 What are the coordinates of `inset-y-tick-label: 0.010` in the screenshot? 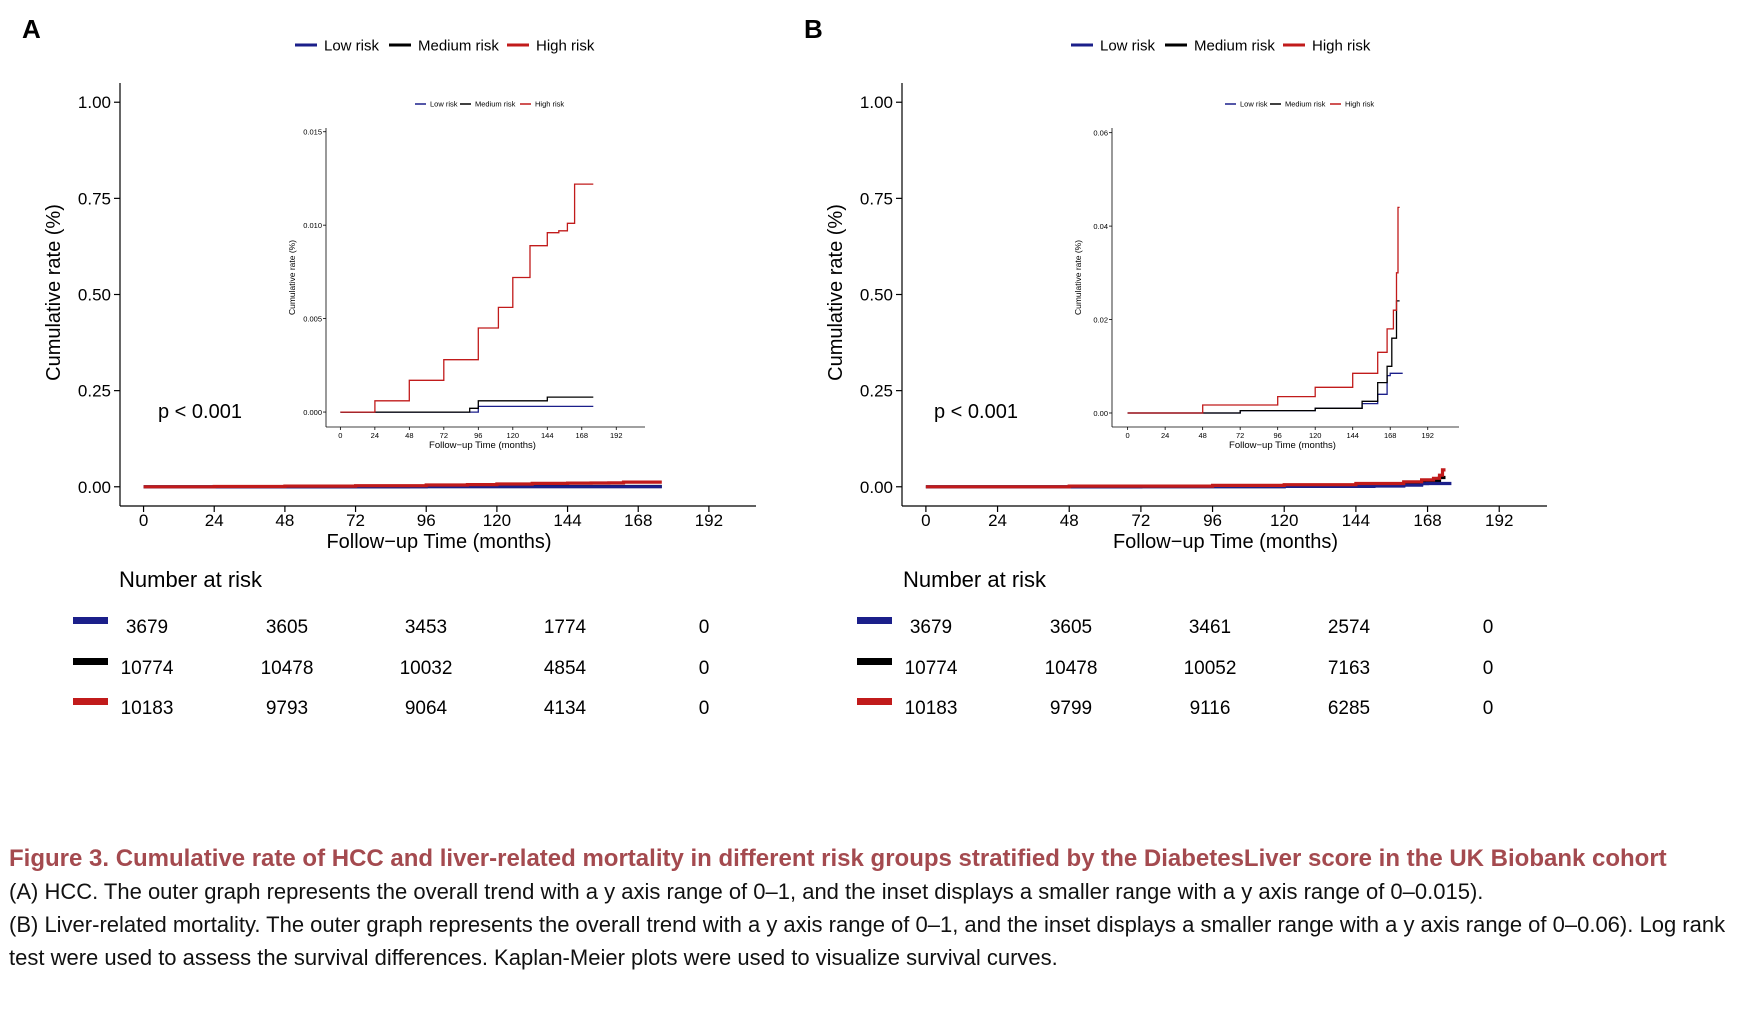 It's located at (312, 225).